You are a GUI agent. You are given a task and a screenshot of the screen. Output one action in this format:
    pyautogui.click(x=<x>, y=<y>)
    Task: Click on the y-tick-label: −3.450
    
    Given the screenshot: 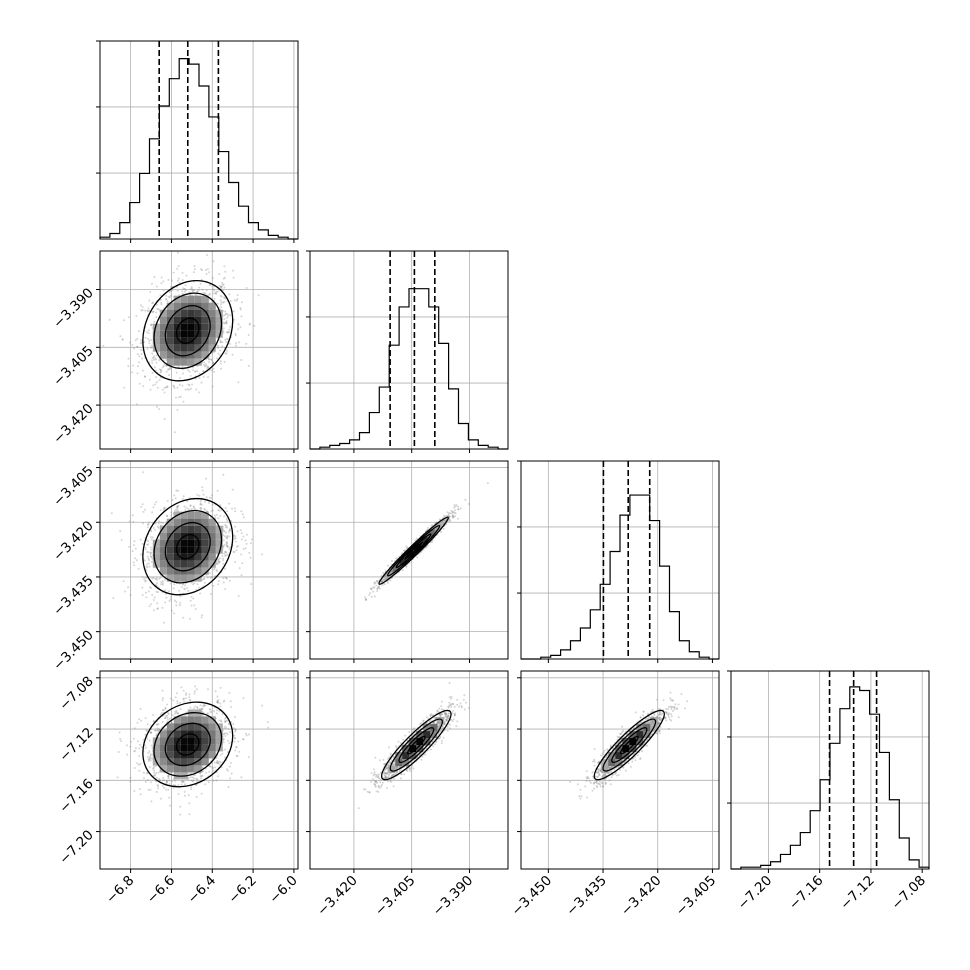 What is the action you would take?
    pyautogui.click(x=73, y=650)
    